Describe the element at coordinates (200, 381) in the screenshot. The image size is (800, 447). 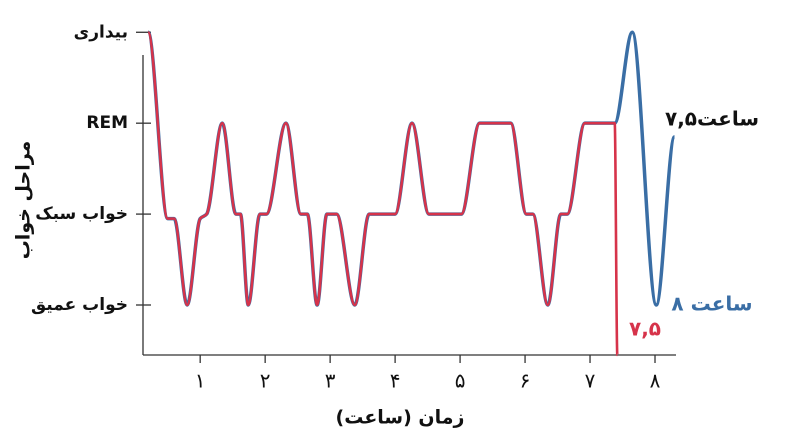
I see `x-tick-label: ۱` at that location.